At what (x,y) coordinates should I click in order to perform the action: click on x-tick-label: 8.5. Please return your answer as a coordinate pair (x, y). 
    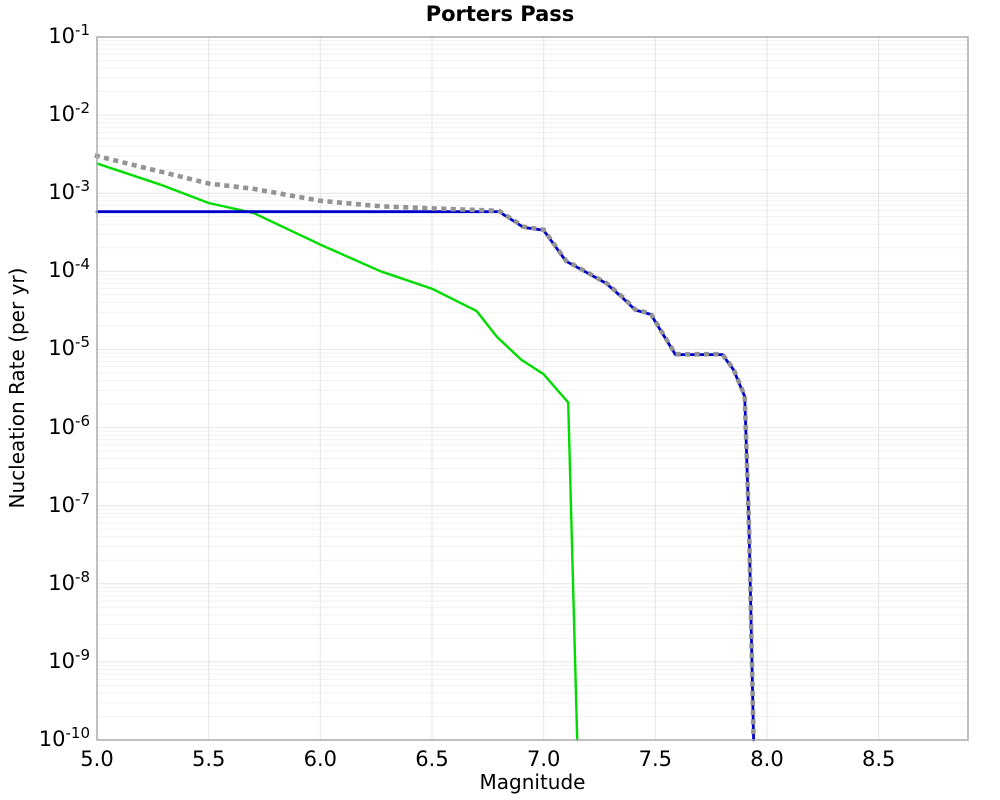
    Looking at the image, I should click on (878, 759).